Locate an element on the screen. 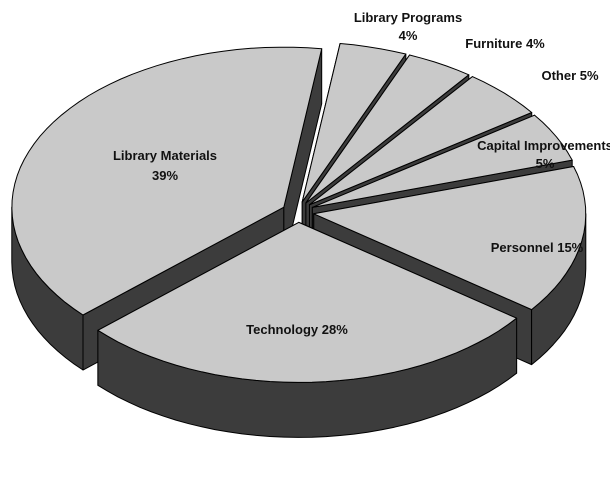 This screenshot has height=478, width=610. label-name: Other is located at coordinates (558, 75).